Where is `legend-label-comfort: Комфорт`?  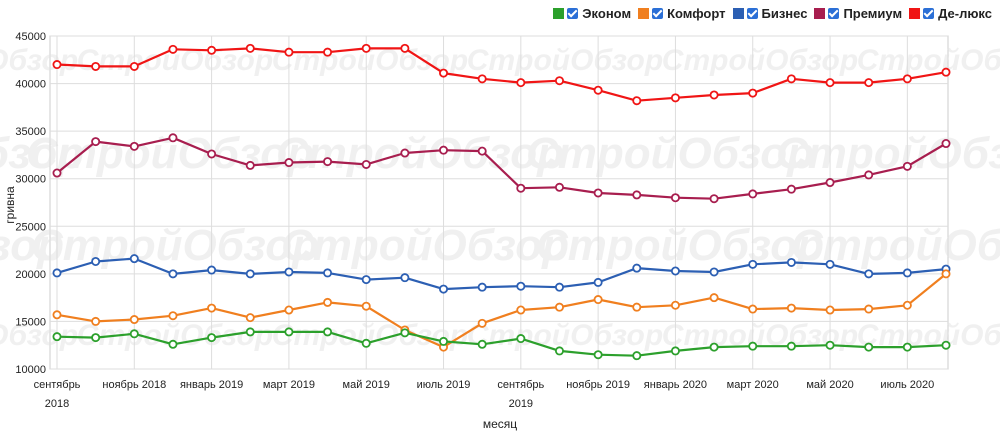 legend-label-comfort: Комфорт is located at coordinates (696, 13).